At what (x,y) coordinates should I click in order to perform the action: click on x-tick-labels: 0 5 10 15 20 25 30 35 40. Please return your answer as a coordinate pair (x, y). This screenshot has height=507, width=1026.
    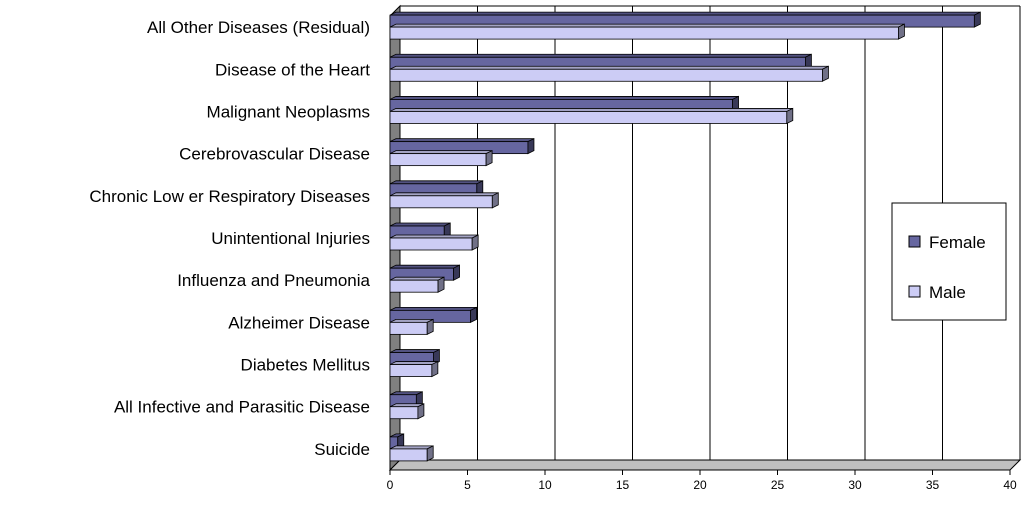
    Looking at the image, I should click on (702, 485).